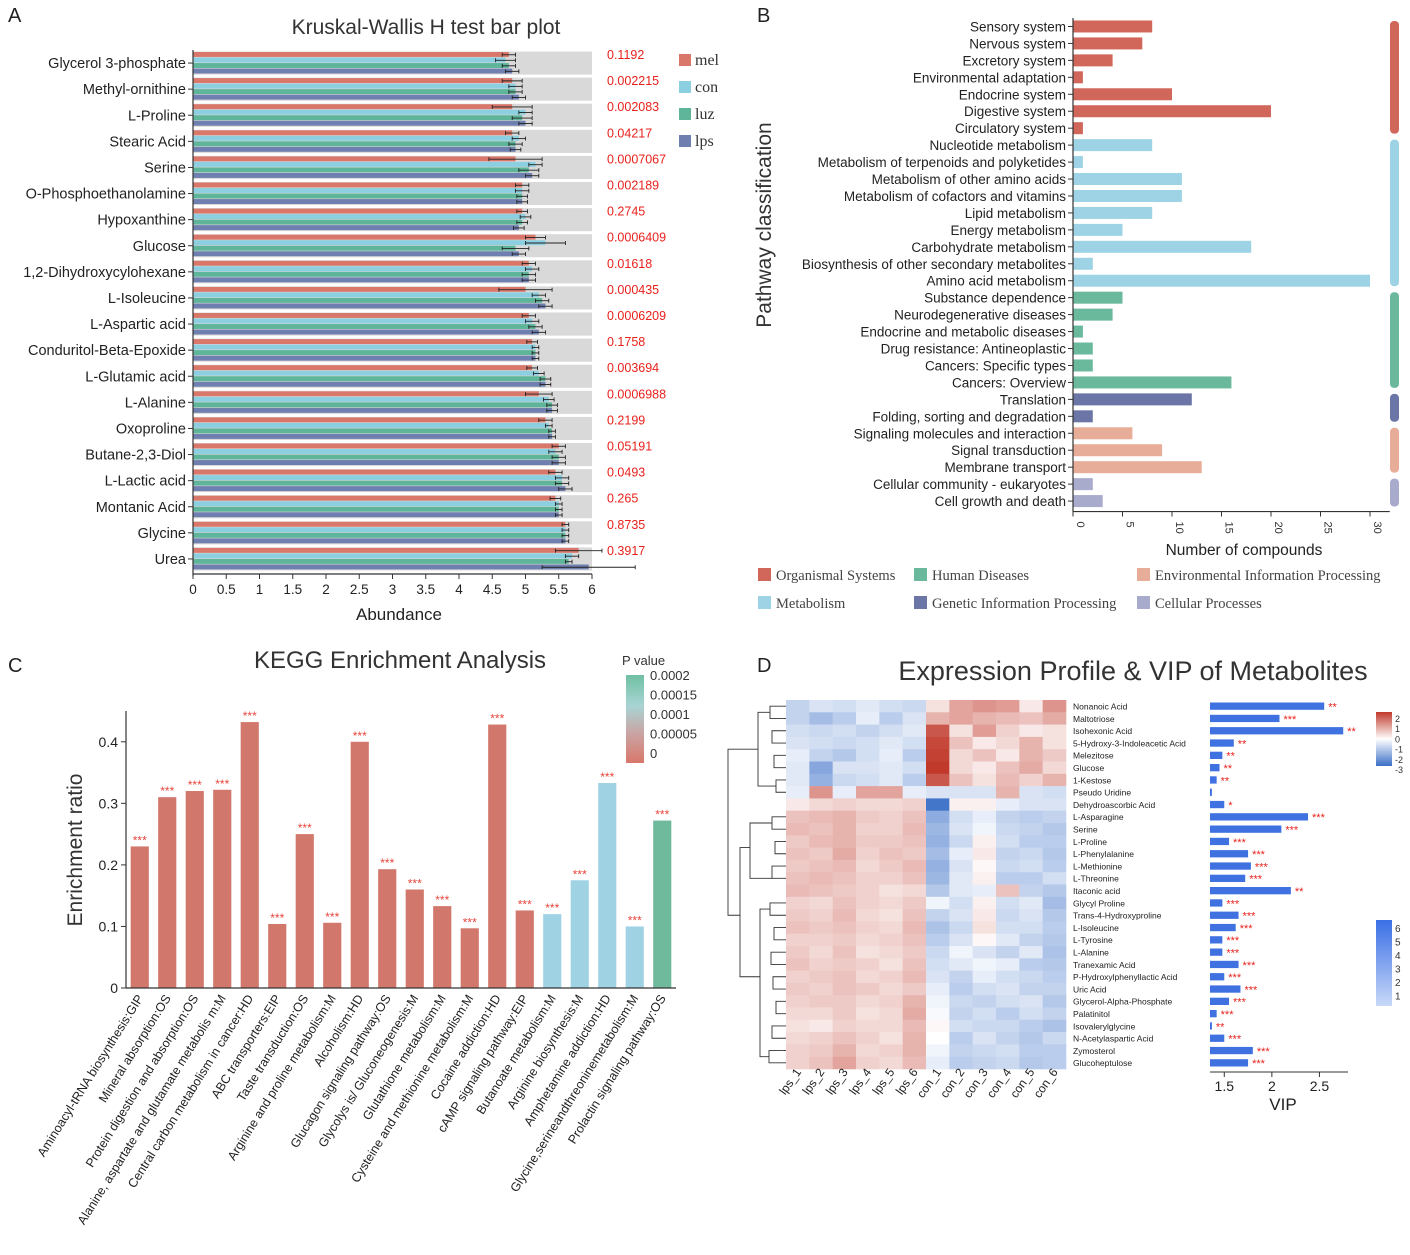 Image resolution: width=1410 pixels, height=1255 pixels. Describe the element at coordinates (1009, 382) in the screenshot. I see `chart-b-category-label: Cancers: Overview` at that location.